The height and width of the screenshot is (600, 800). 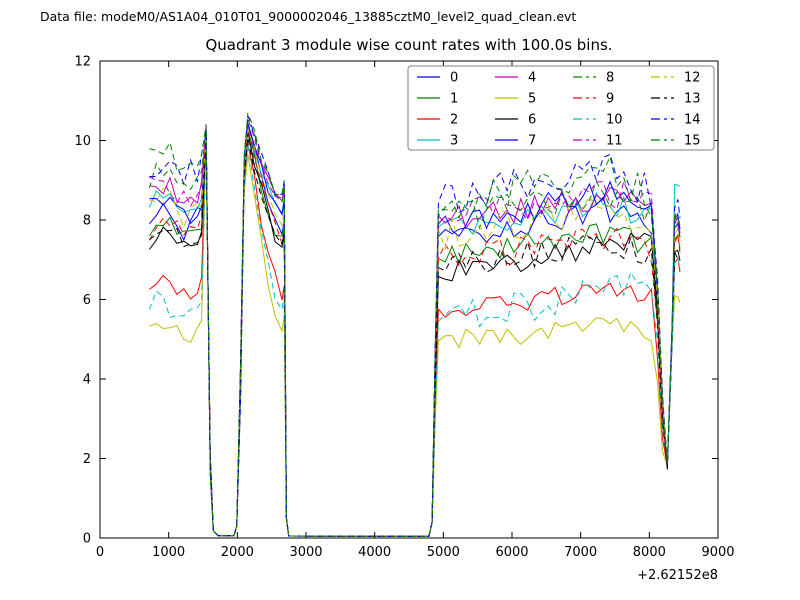 I want to click on y-tick-label-0: 0, so click(x=87, y=539).